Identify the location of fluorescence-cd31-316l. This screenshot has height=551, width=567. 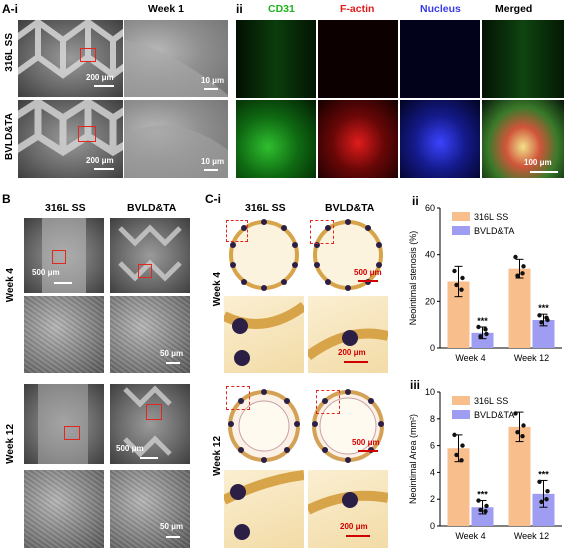
(276, 59).